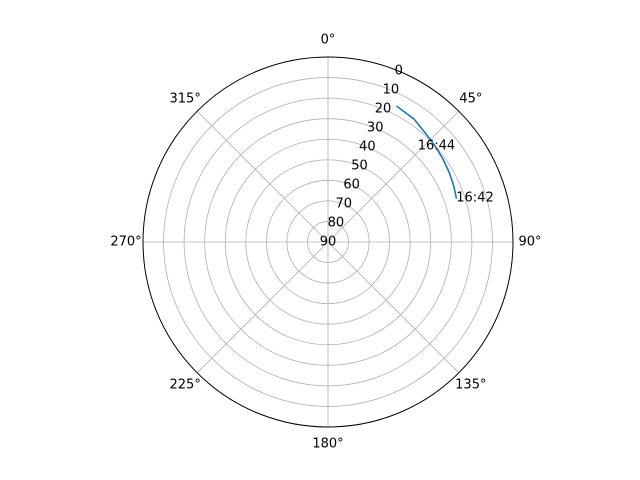 This screenshot has width=640, height=480. Describe the element at coordinates (436, 145) in the screenshot. I see `annotation-label: 16:44` at that location.